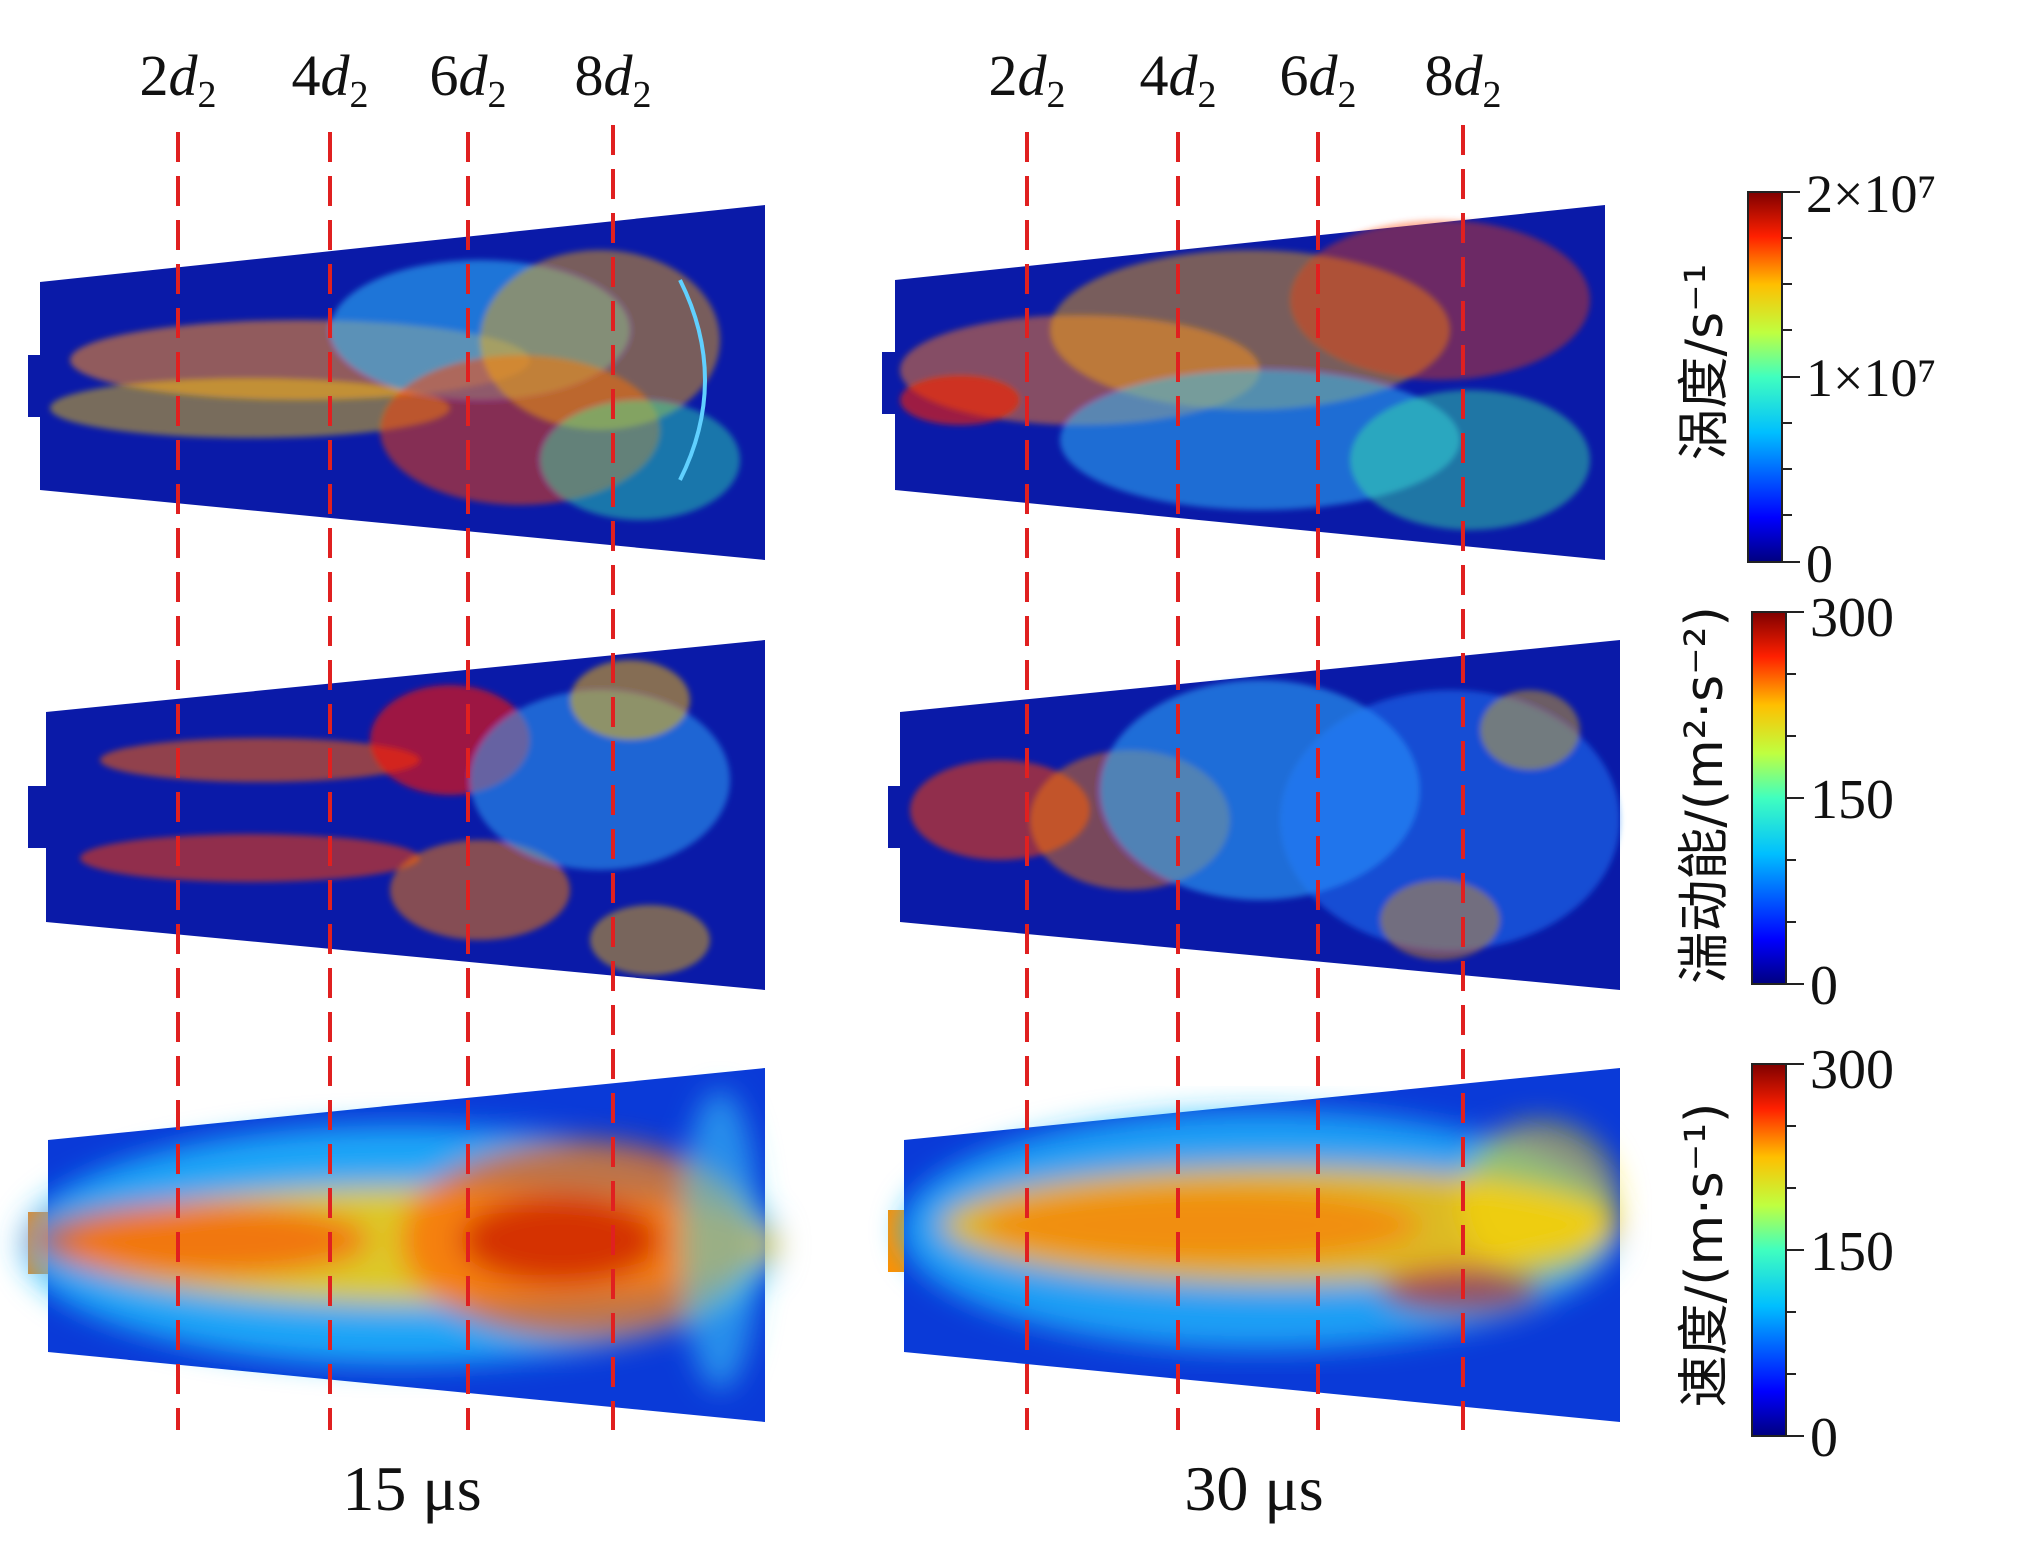 This screenshot has width=2017, height=1561. I want to click on colorbar-vorticity-tick-mid: 1×10⁷, so click(1871, 378).